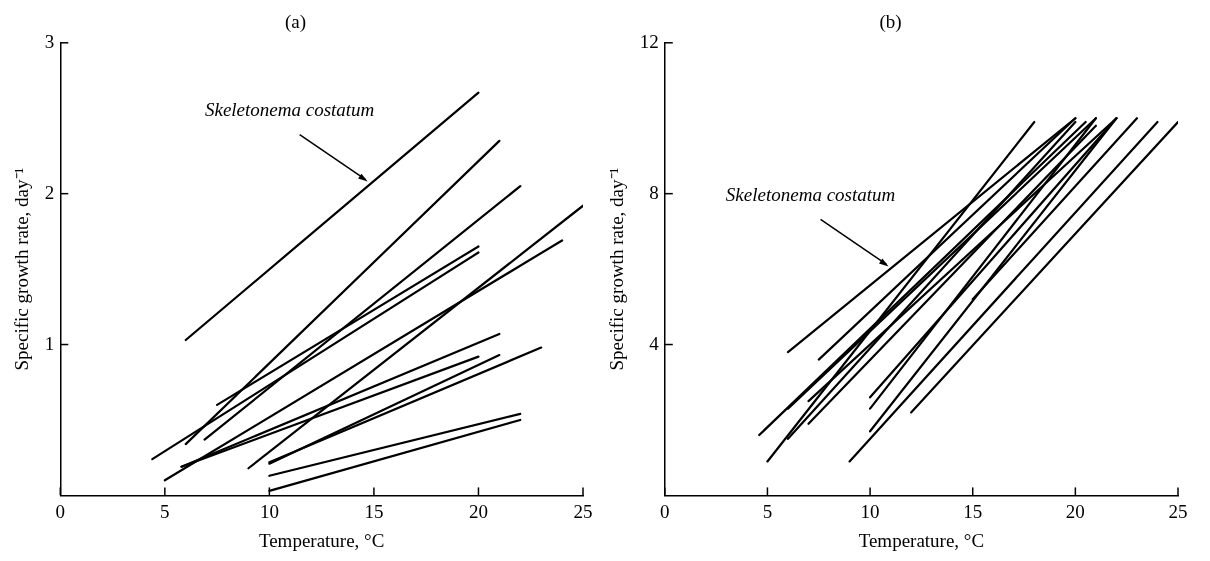  I want to click on y-tick-label: 2, so click(49, 192).